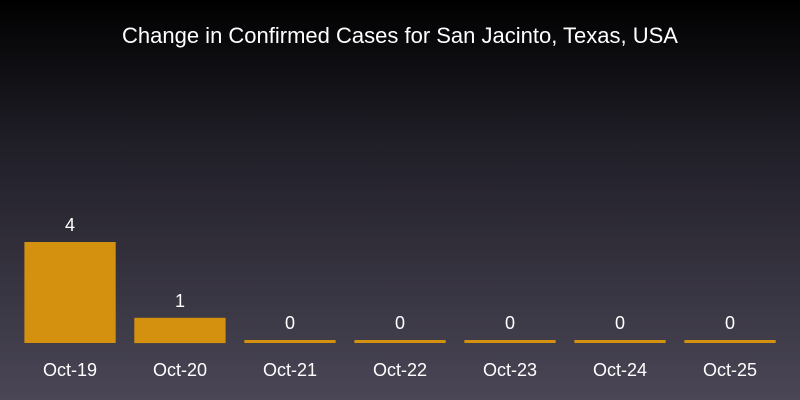 The height and width of the screenshot is (400, 800). Describe the element at coordinates (400, 323) in the screenshot. I see `value-label-oct-22: 0` at that location.